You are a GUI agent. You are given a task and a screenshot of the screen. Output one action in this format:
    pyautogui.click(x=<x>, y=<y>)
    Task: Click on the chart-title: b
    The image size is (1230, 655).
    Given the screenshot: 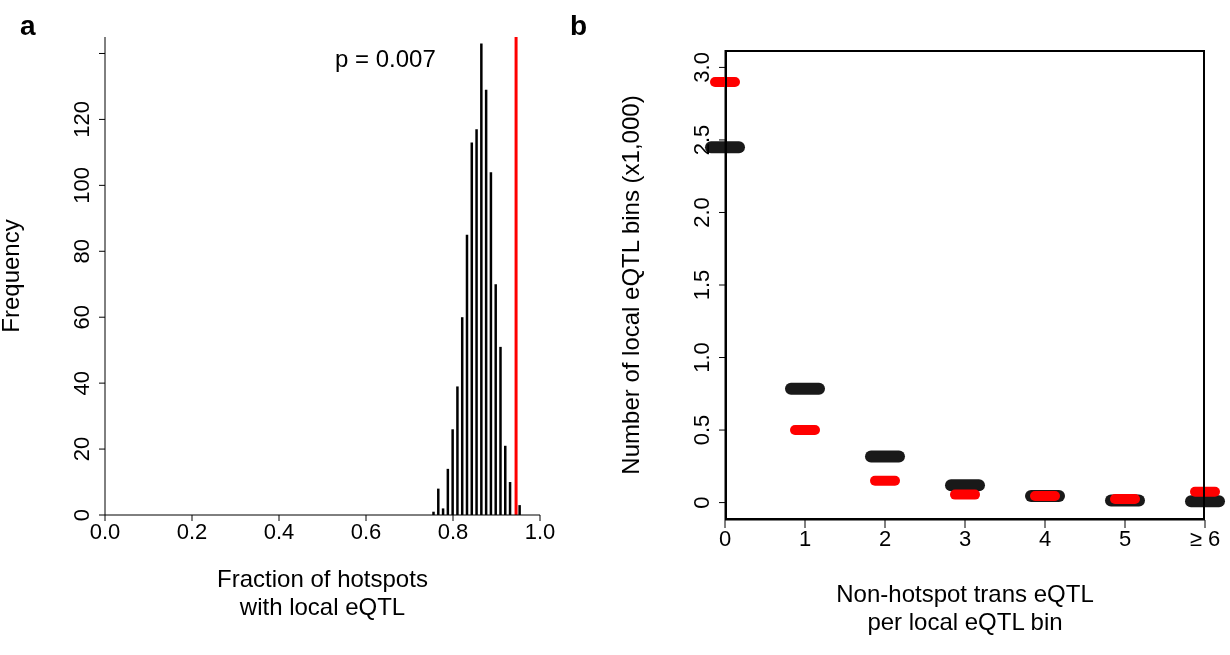 What is the action you would take?
    pyautogui.click(x=579, y=26)
    